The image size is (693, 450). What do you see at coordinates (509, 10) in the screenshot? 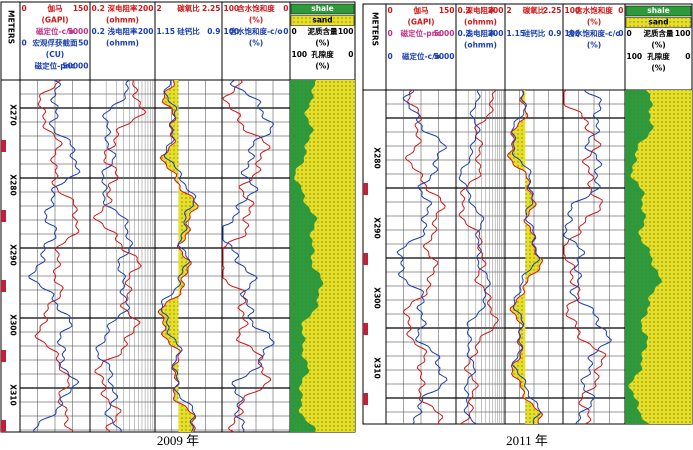
I see `scale-left: 2` at bounding box center [509, 10].